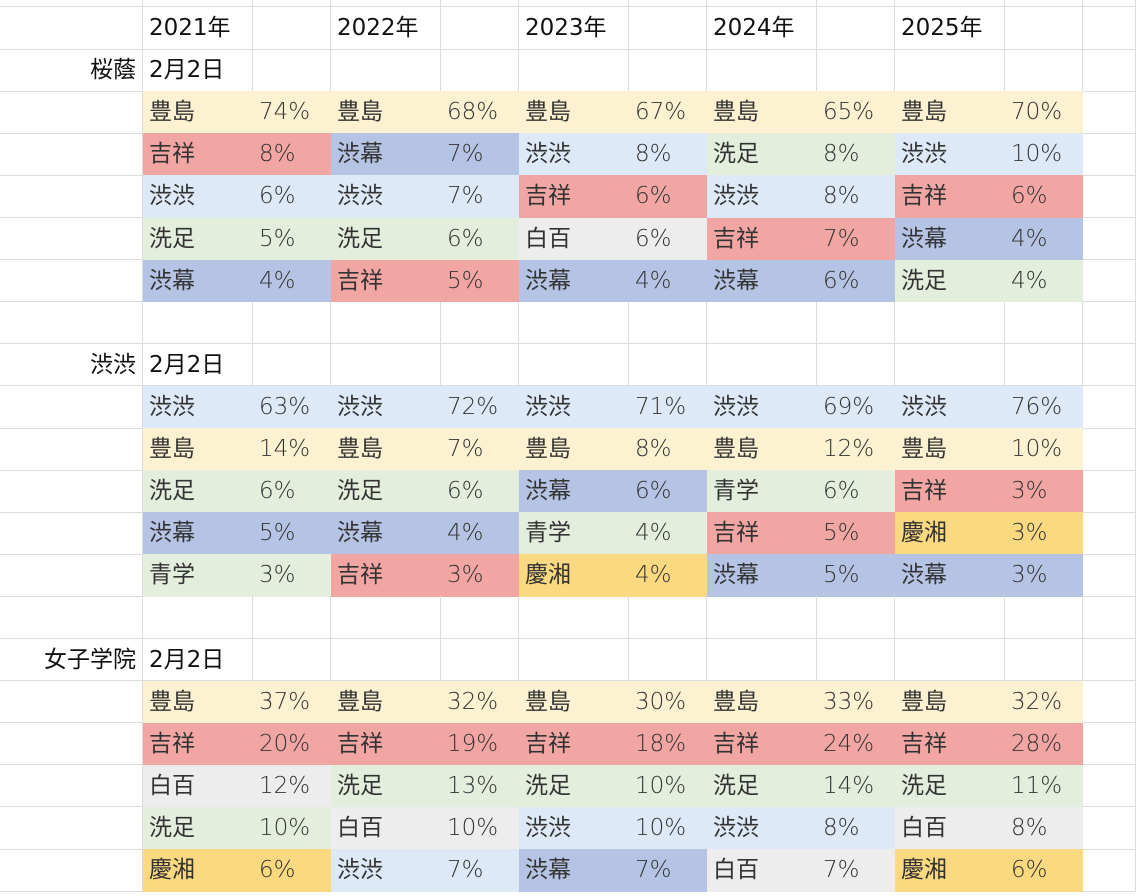 Image resolution: width=1136 pixels, height=896 pixels. I want to click on percentage-cell: 65%, so click(856, 112).